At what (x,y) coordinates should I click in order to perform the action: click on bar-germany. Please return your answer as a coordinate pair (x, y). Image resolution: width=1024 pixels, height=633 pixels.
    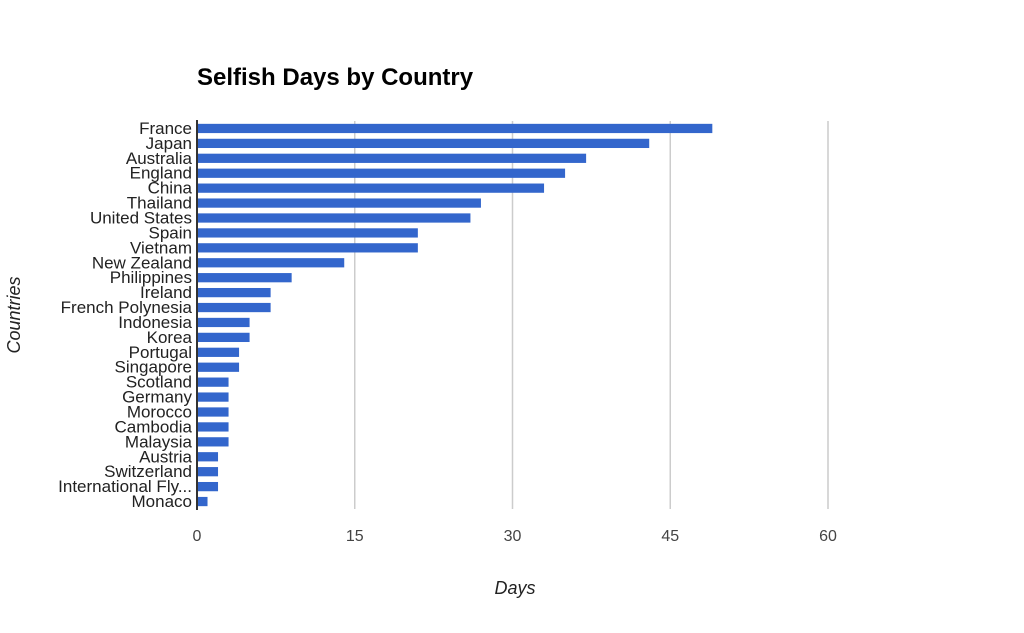
    Looking at the image, I should click on (213, 397).